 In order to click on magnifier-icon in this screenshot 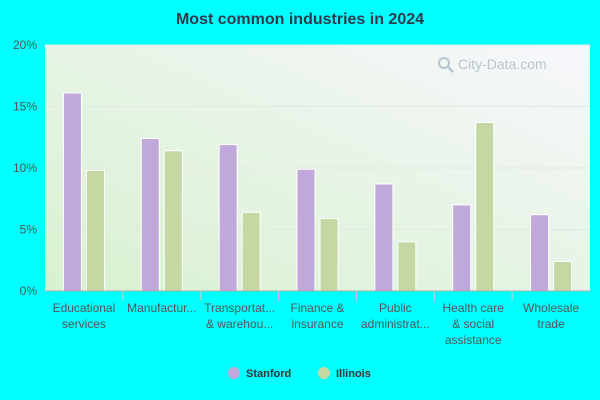, I will do `click(446, 65)`.